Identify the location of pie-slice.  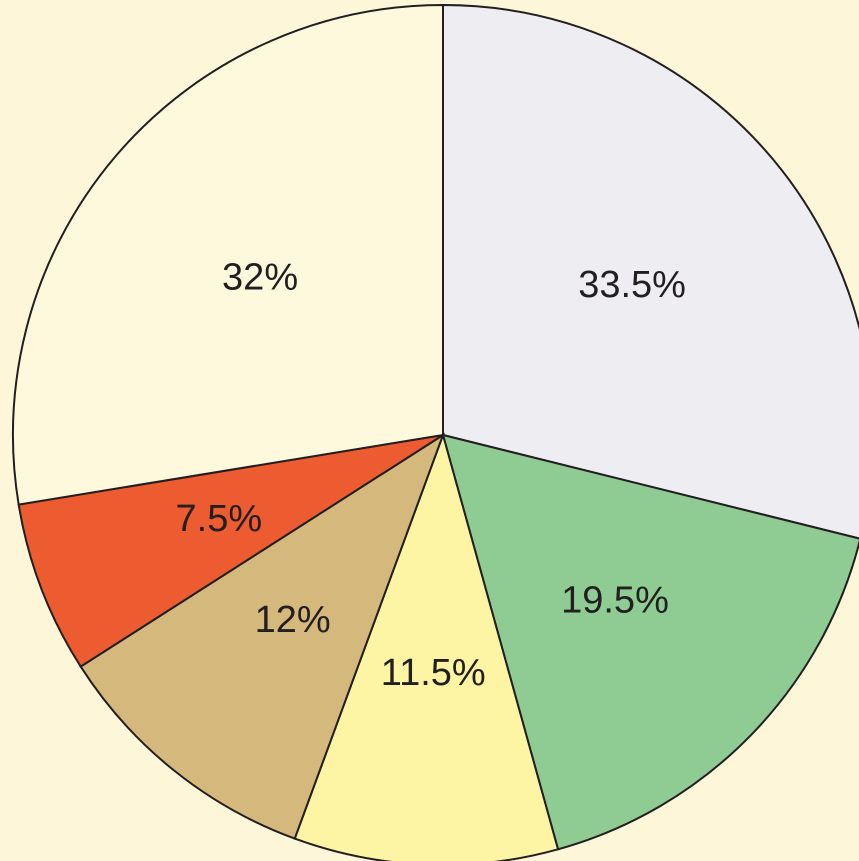
(230, 551).